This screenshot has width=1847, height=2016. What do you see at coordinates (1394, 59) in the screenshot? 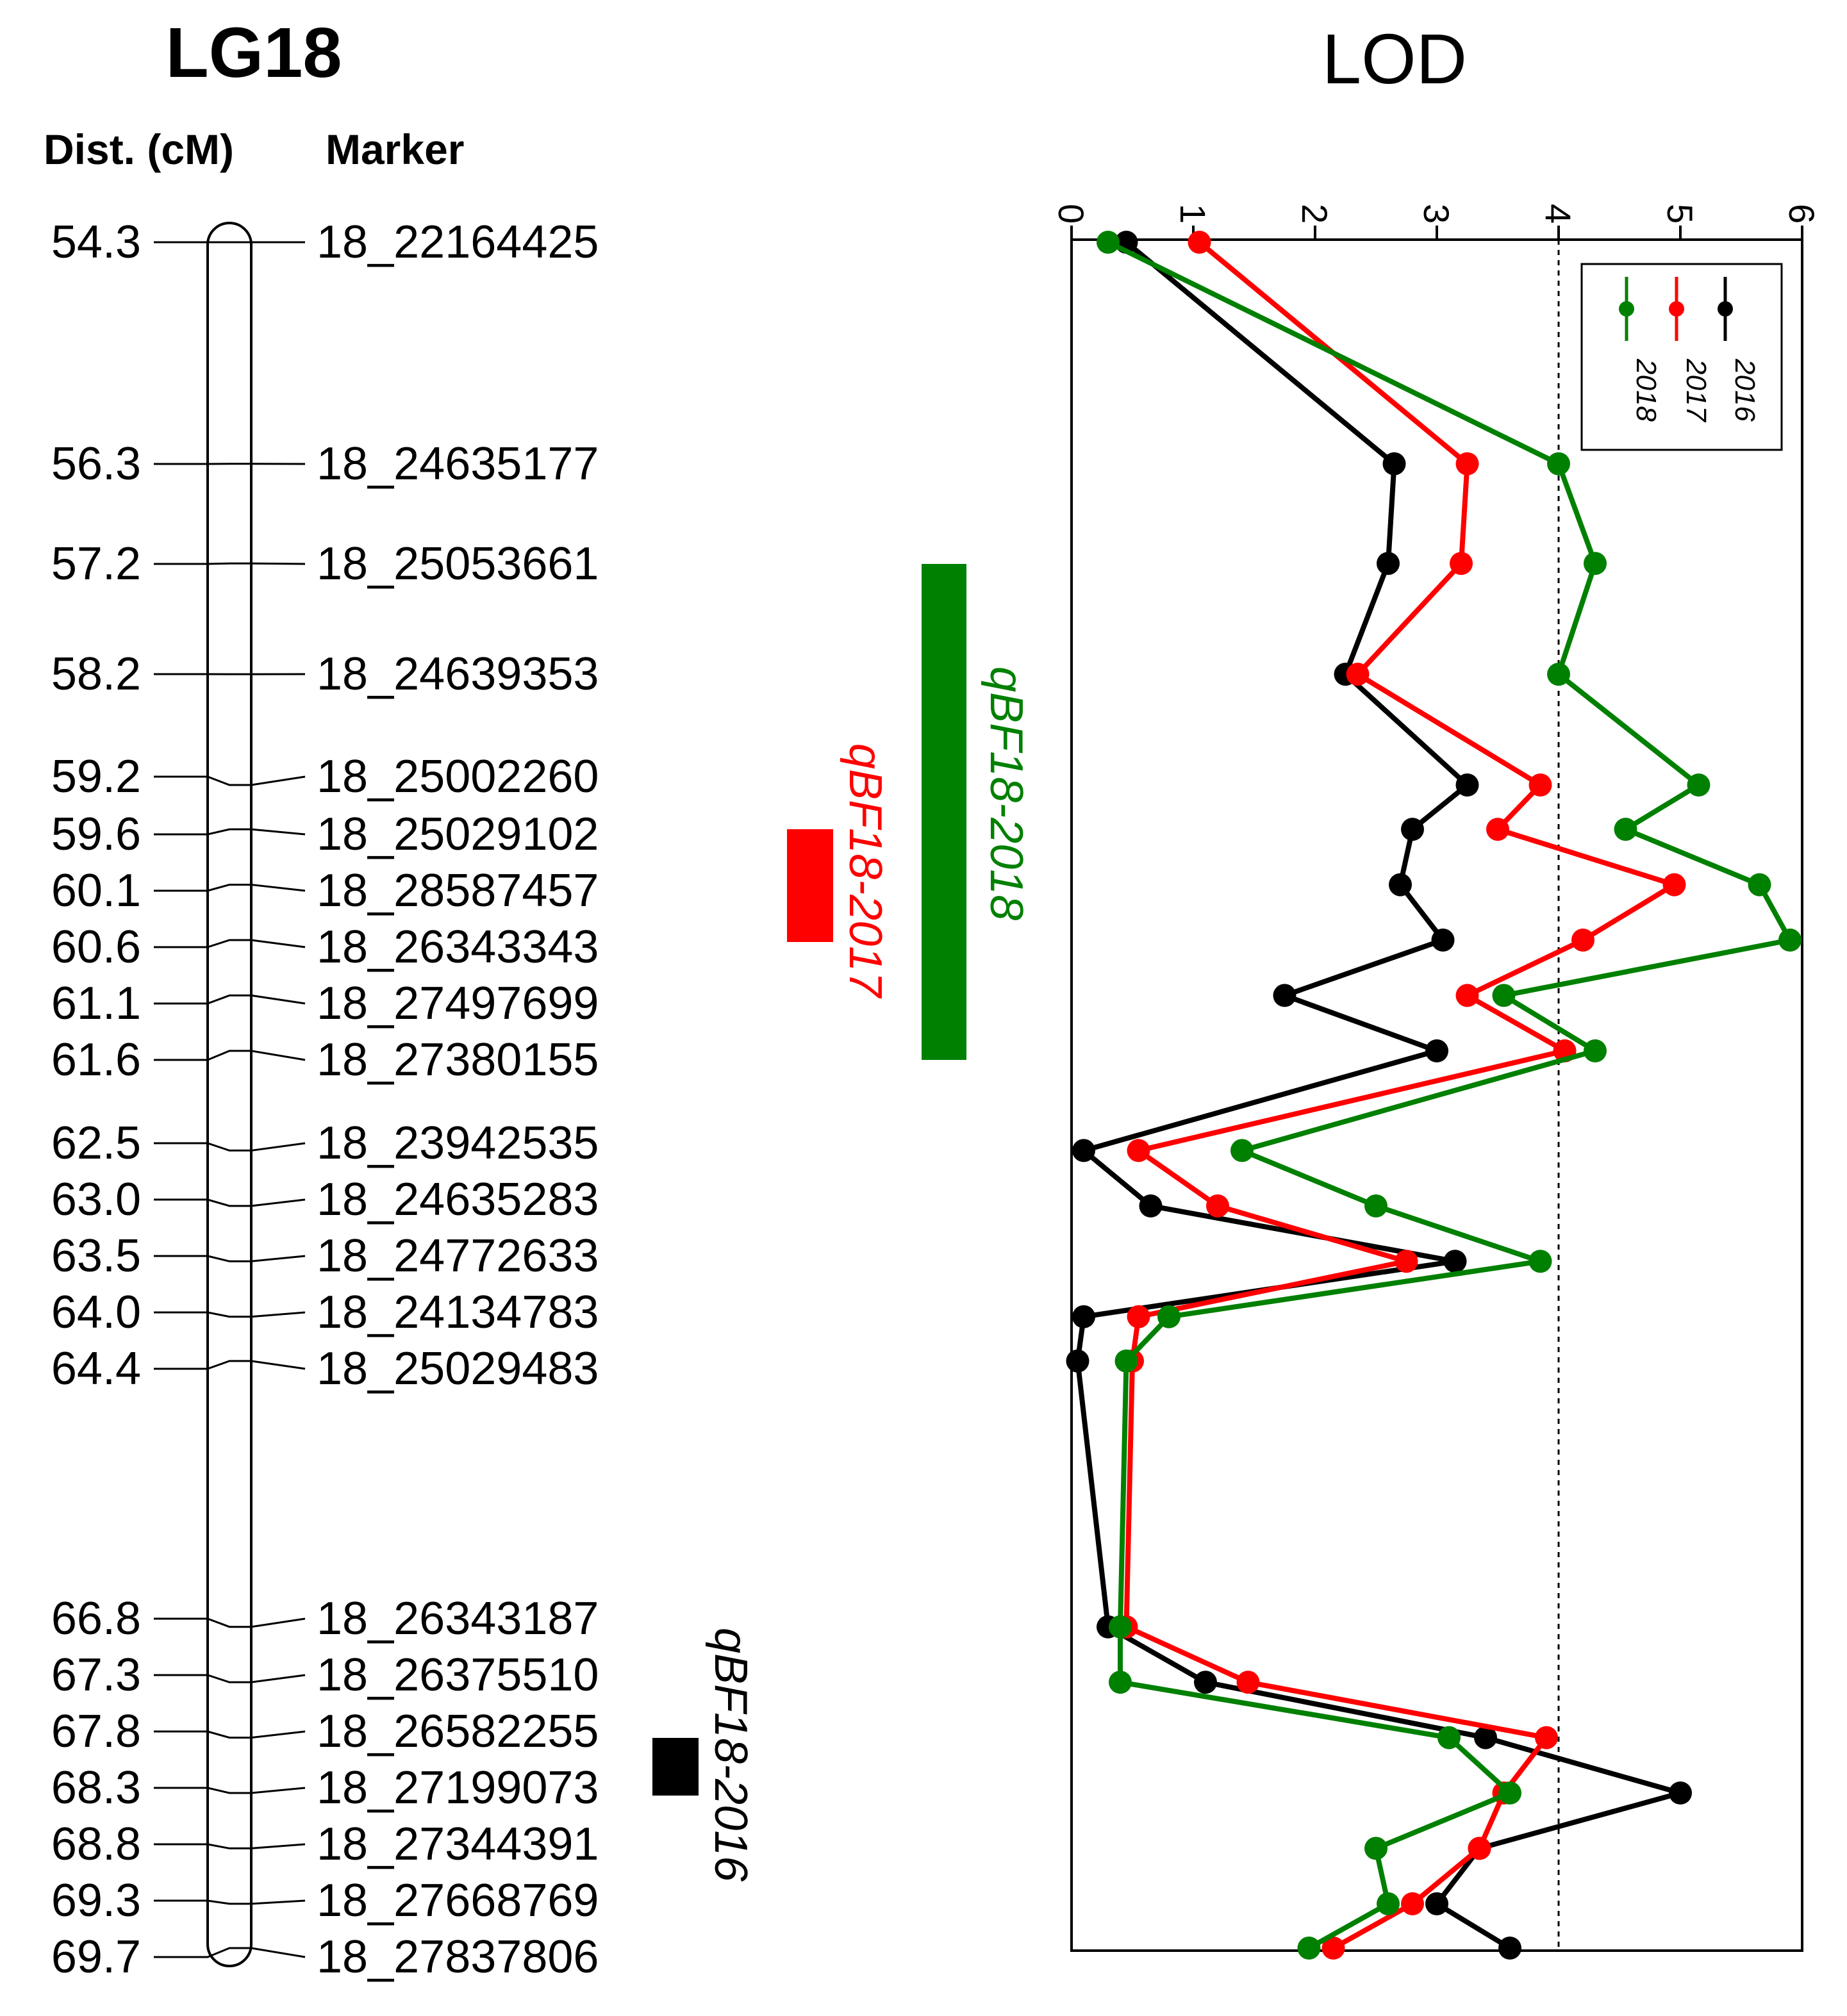
I see `chart-title: LOD` at bounding box center [1394, 59].